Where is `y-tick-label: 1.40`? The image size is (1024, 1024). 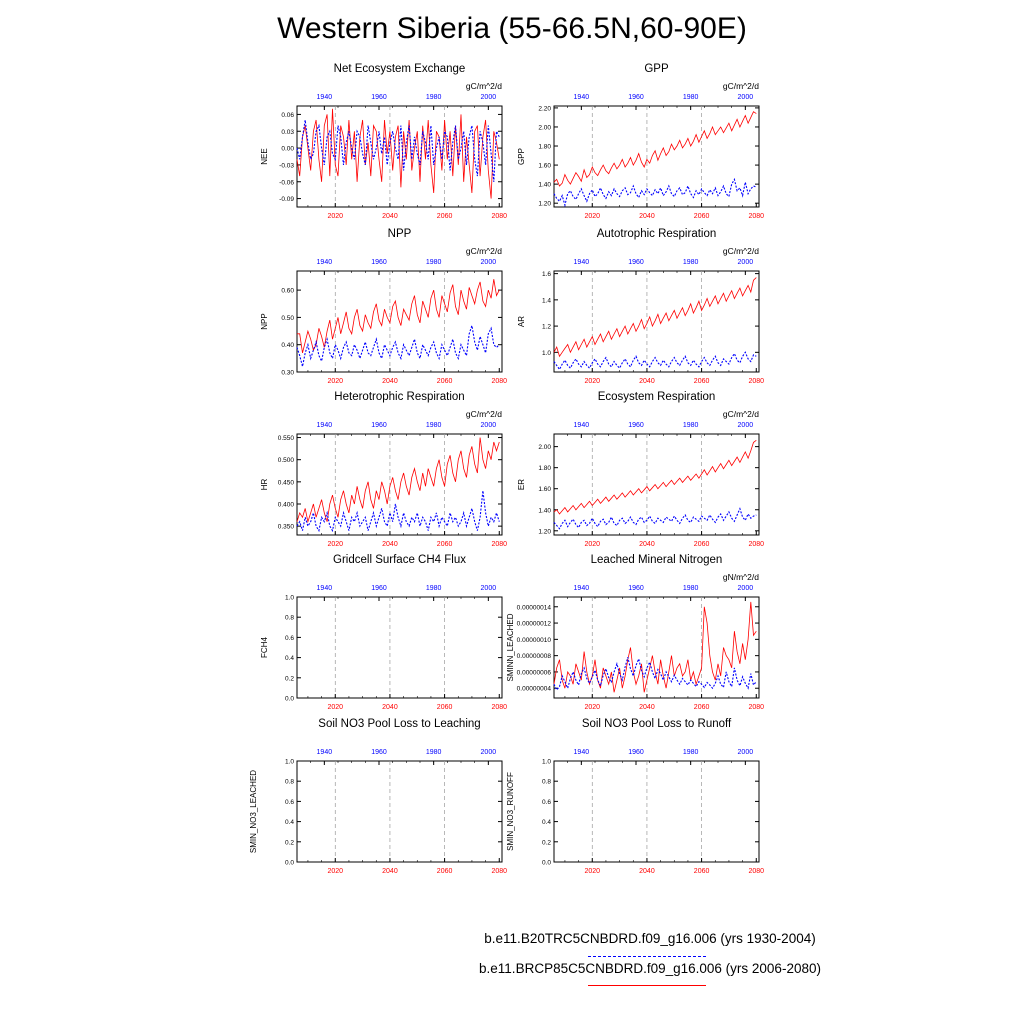
y-tick-label: 1.40 is located at coordinates (544, 185).